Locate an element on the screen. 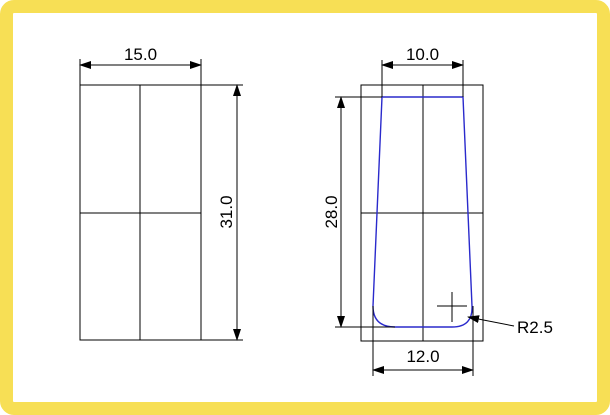 This screenshot has height=415, width=610. left-width-label: 15.0 is located at coordinates (140, 54).